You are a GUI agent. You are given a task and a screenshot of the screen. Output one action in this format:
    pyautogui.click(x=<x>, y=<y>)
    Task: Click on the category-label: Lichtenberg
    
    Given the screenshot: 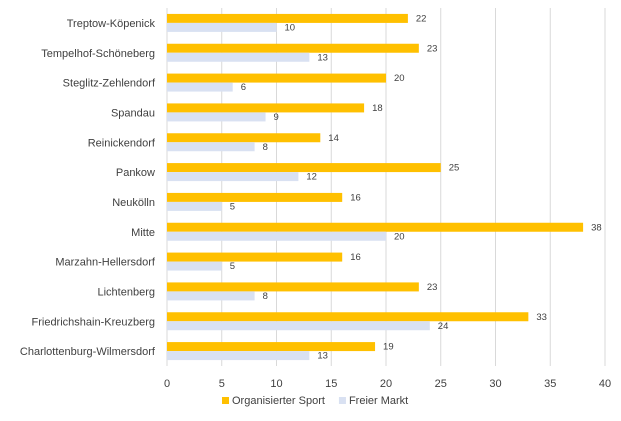 What is the action you would take?
    pyautogui.click(x=127, y=292)
    